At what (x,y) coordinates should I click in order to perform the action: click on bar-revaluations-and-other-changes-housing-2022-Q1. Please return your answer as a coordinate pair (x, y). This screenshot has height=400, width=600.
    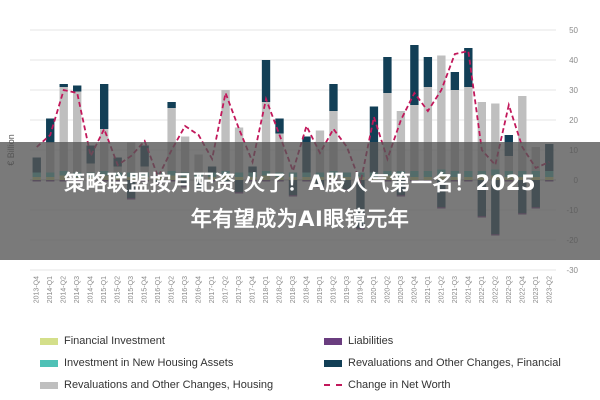
    Looking at the image, I should click on (482, 136).